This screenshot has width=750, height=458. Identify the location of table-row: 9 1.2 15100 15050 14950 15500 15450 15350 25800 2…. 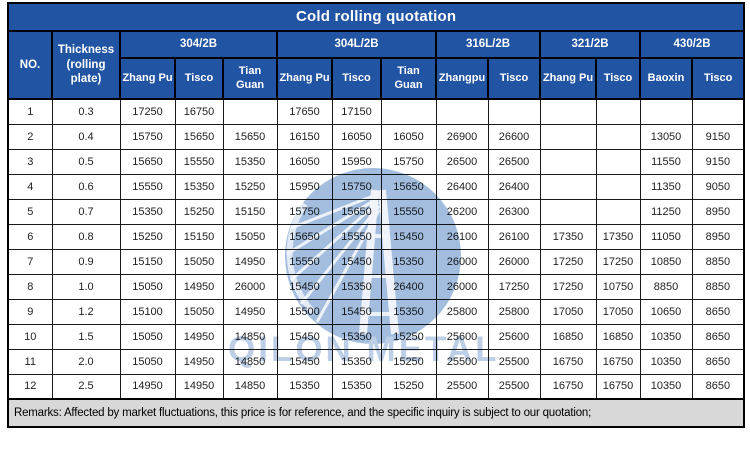
(376, 311).